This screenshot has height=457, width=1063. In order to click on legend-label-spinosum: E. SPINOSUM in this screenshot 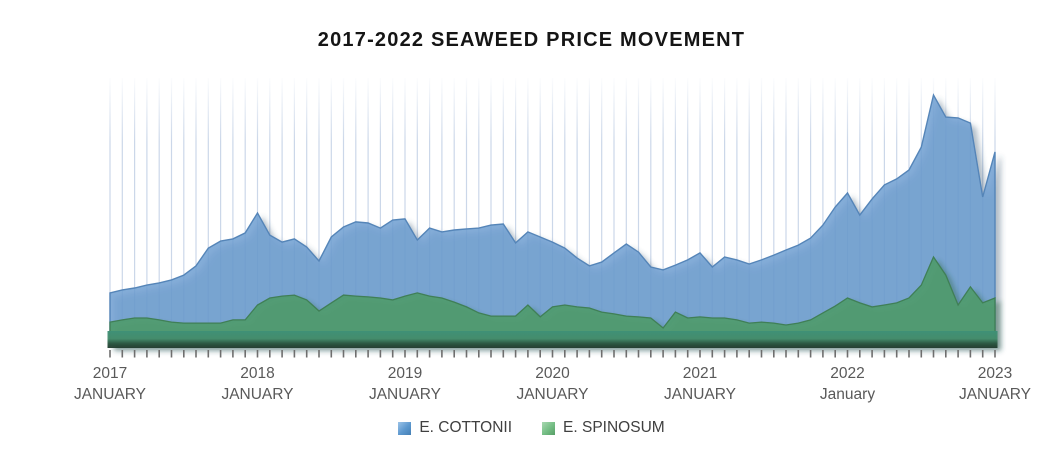, I will do `click(614, 427)`.